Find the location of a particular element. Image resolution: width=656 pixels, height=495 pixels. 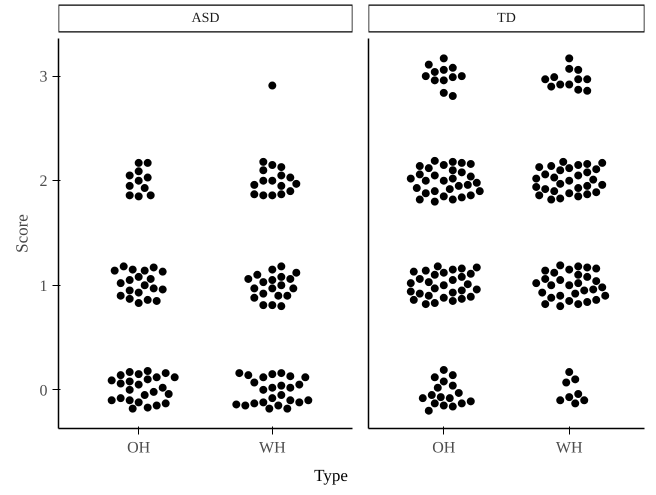

x-axis-title: Type is located at coordinates (331, 476).